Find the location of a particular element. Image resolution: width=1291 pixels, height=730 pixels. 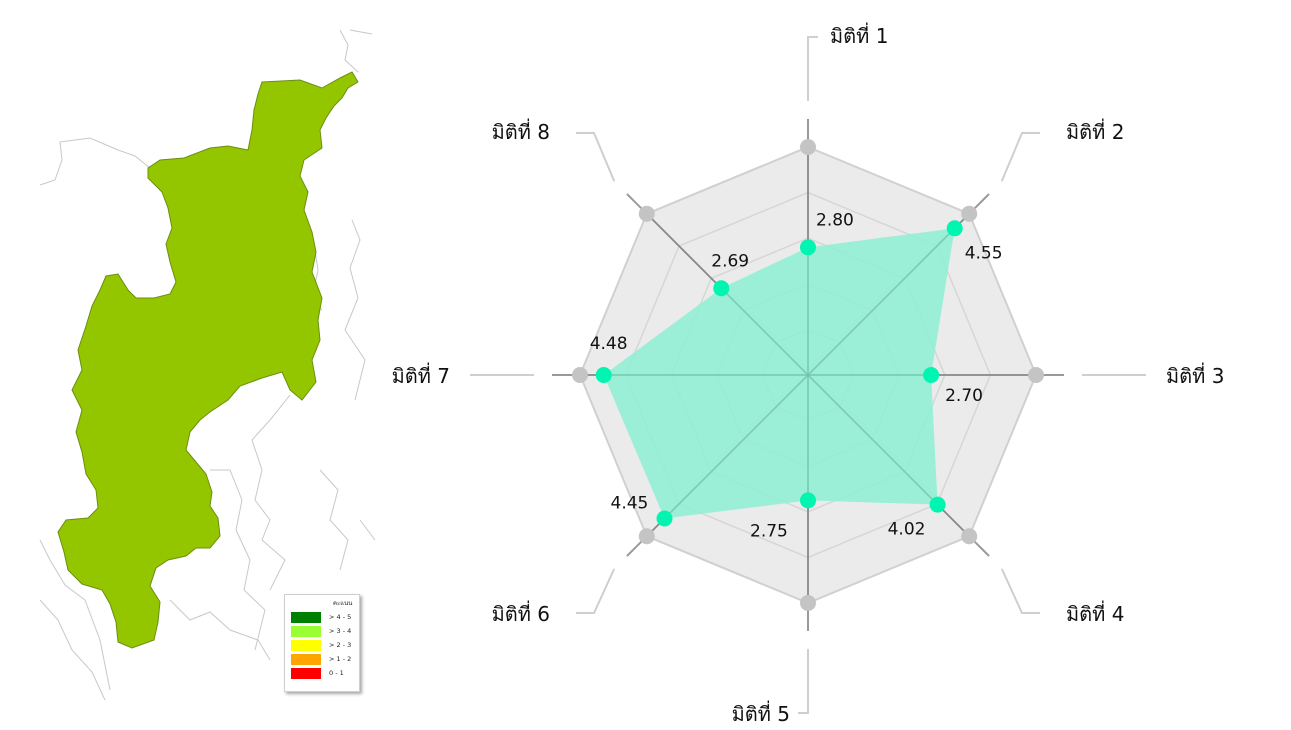

legend-item: > 4 - 5 is located at coordinates (323, 617).